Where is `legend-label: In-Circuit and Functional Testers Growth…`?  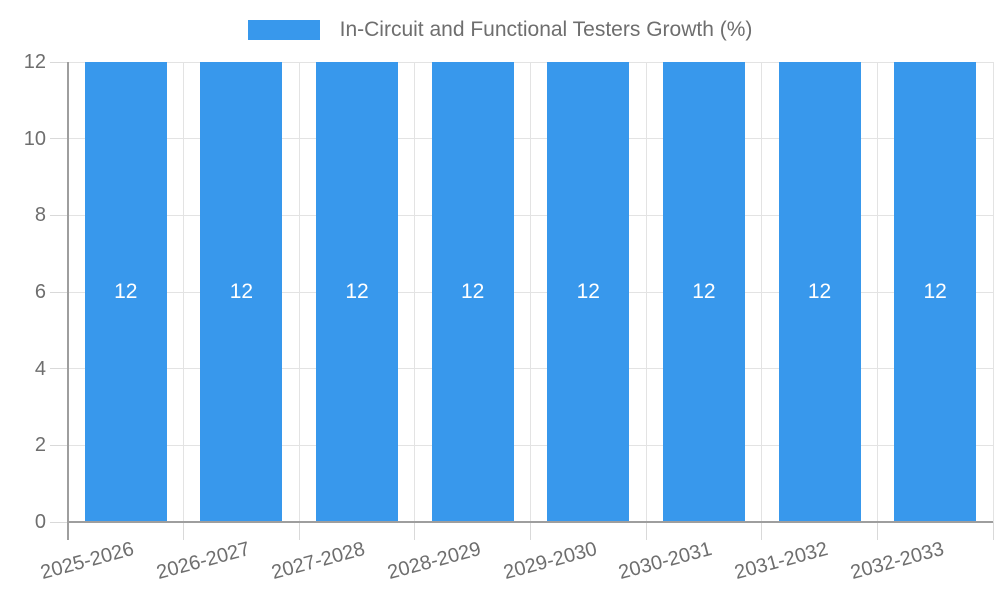 legend-label: In-Circuit and Functional Testers Growth… is located at coordinates (546, 29).